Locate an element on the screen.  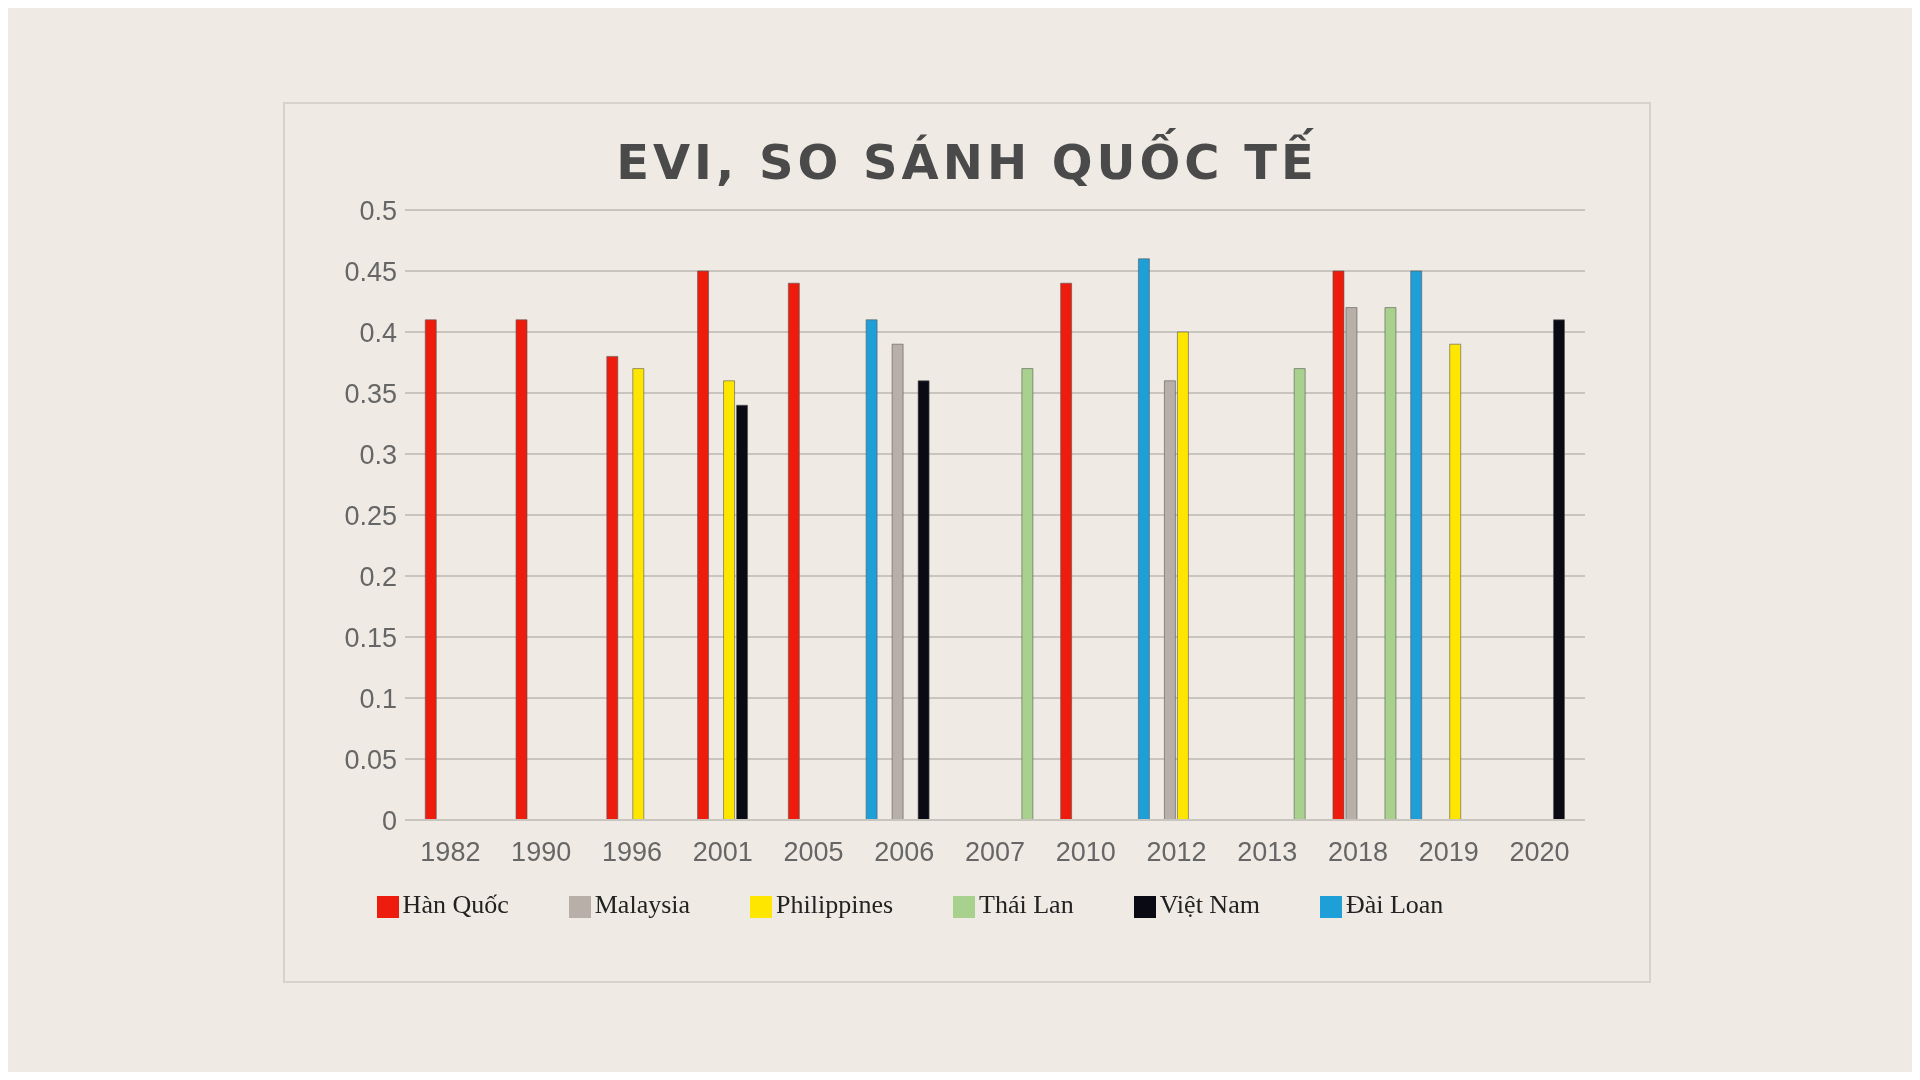
y-tick-label: 0.15 is located at coordinates (370, 637).